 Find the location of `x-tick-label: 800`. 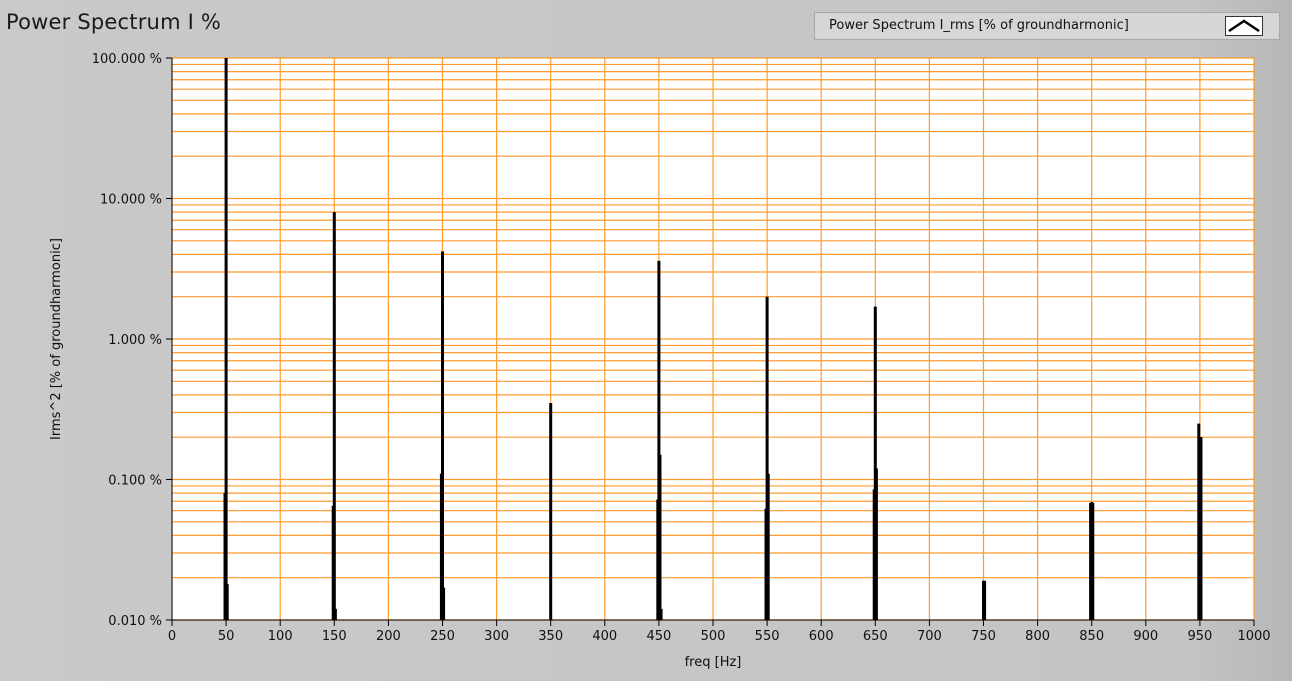

x-tick-label: 800 is located at coordinates (1037, 636).